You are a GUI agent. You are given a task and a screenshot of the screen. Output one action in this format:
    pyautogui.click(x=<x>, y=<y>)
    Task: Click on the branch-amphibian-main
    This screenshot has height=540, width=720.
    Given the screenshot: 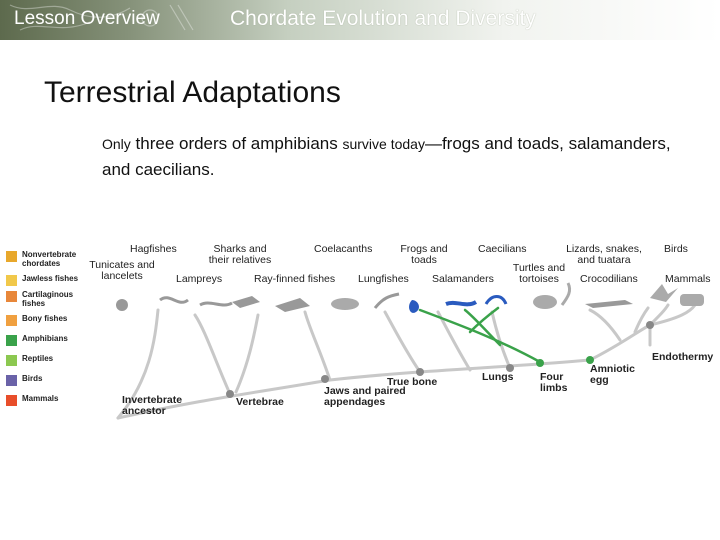 What is the action you would take?
    pyautogui.click(x=480, y=336)
    